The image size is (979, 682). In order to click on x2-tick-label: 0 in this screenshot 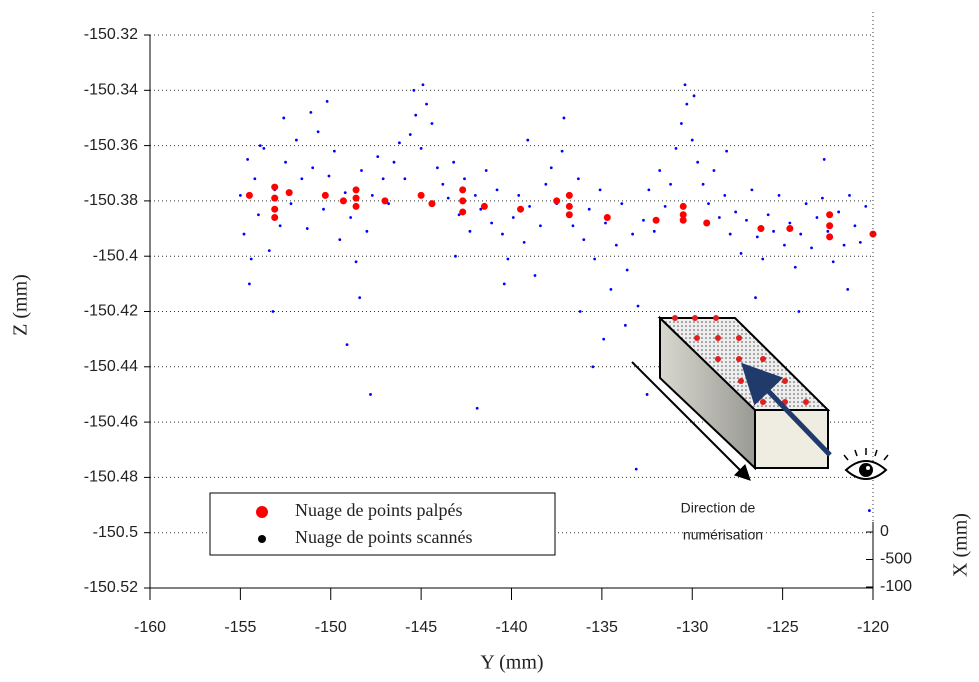, I will do `click(884, 531)`.